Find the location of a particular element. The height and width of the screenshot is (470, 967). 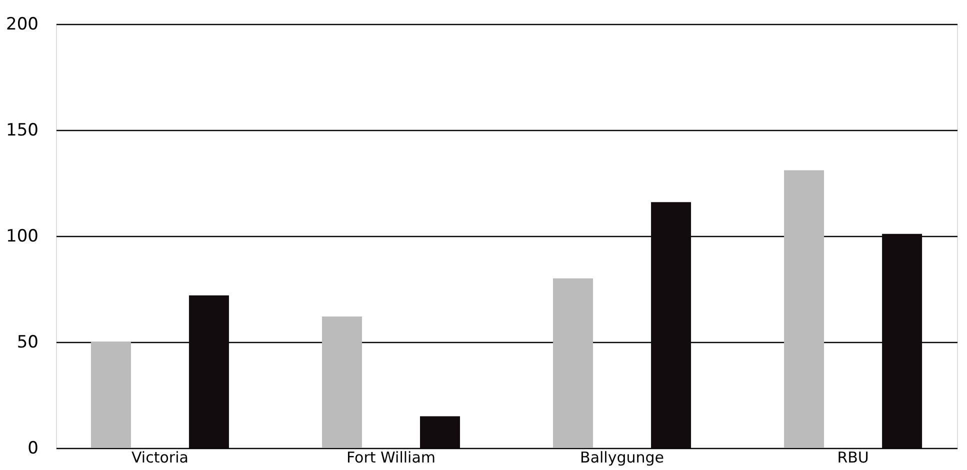

x-tick-label: RBU is located at coordinates (853, 457).